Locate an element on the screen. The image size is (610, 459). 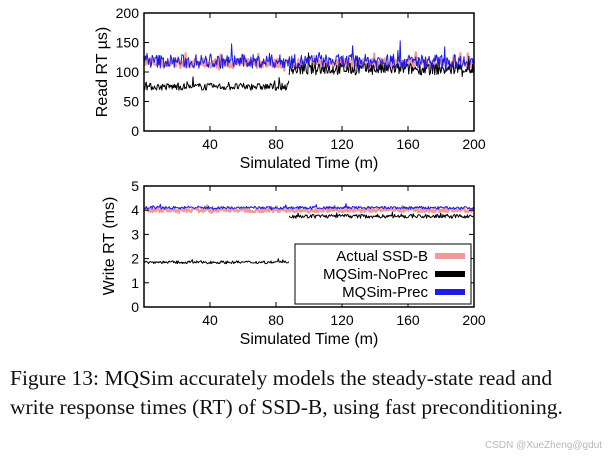
write-x-tick-label: 40 is located at coordinates (210, 320).